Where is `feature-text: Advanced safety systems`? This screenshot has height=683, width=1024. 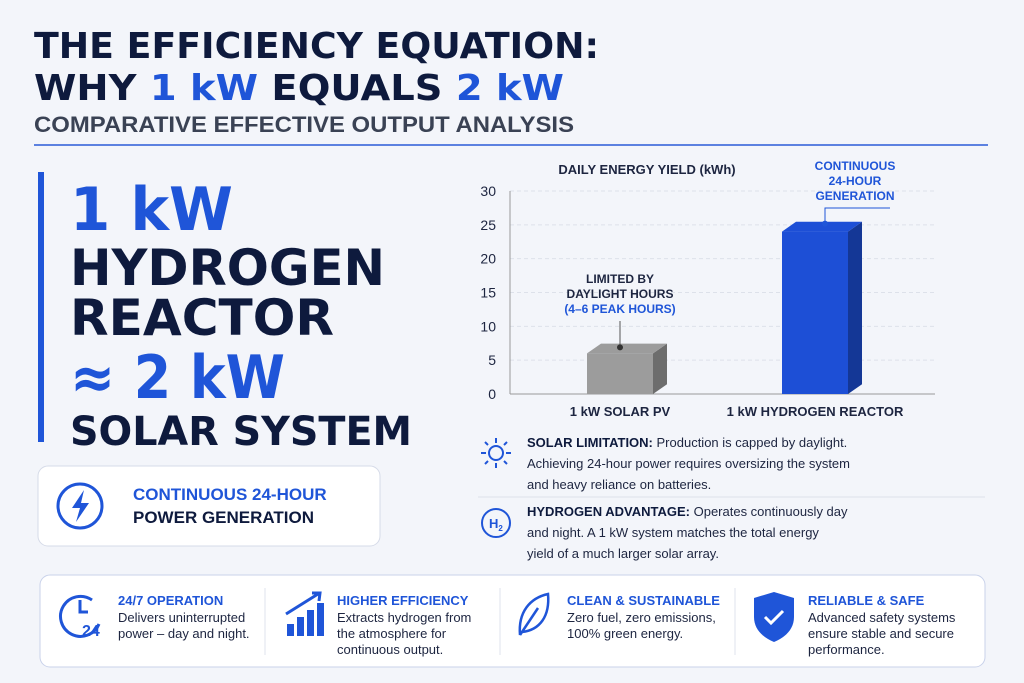 feature-text: Advanced safety systems is located at coordinates (882, 617).